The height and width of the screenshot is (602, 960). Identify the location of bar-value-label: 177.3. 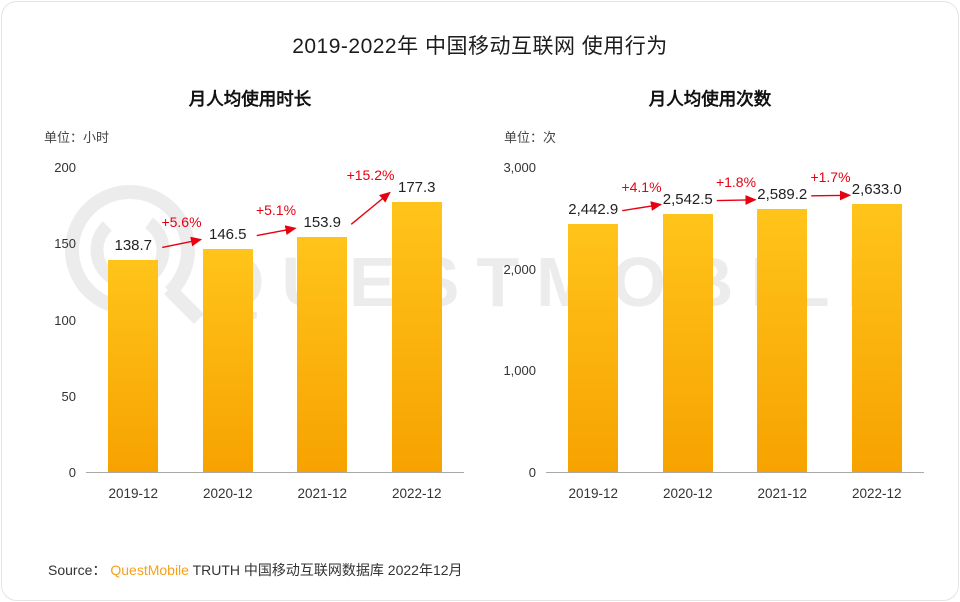
(416, 187).